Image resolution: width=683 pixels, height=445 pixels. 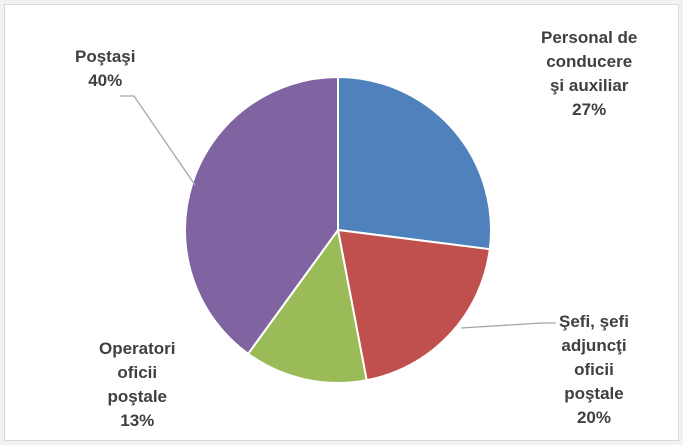 I want to click on slice-operatori, so click(x=307, y=305).